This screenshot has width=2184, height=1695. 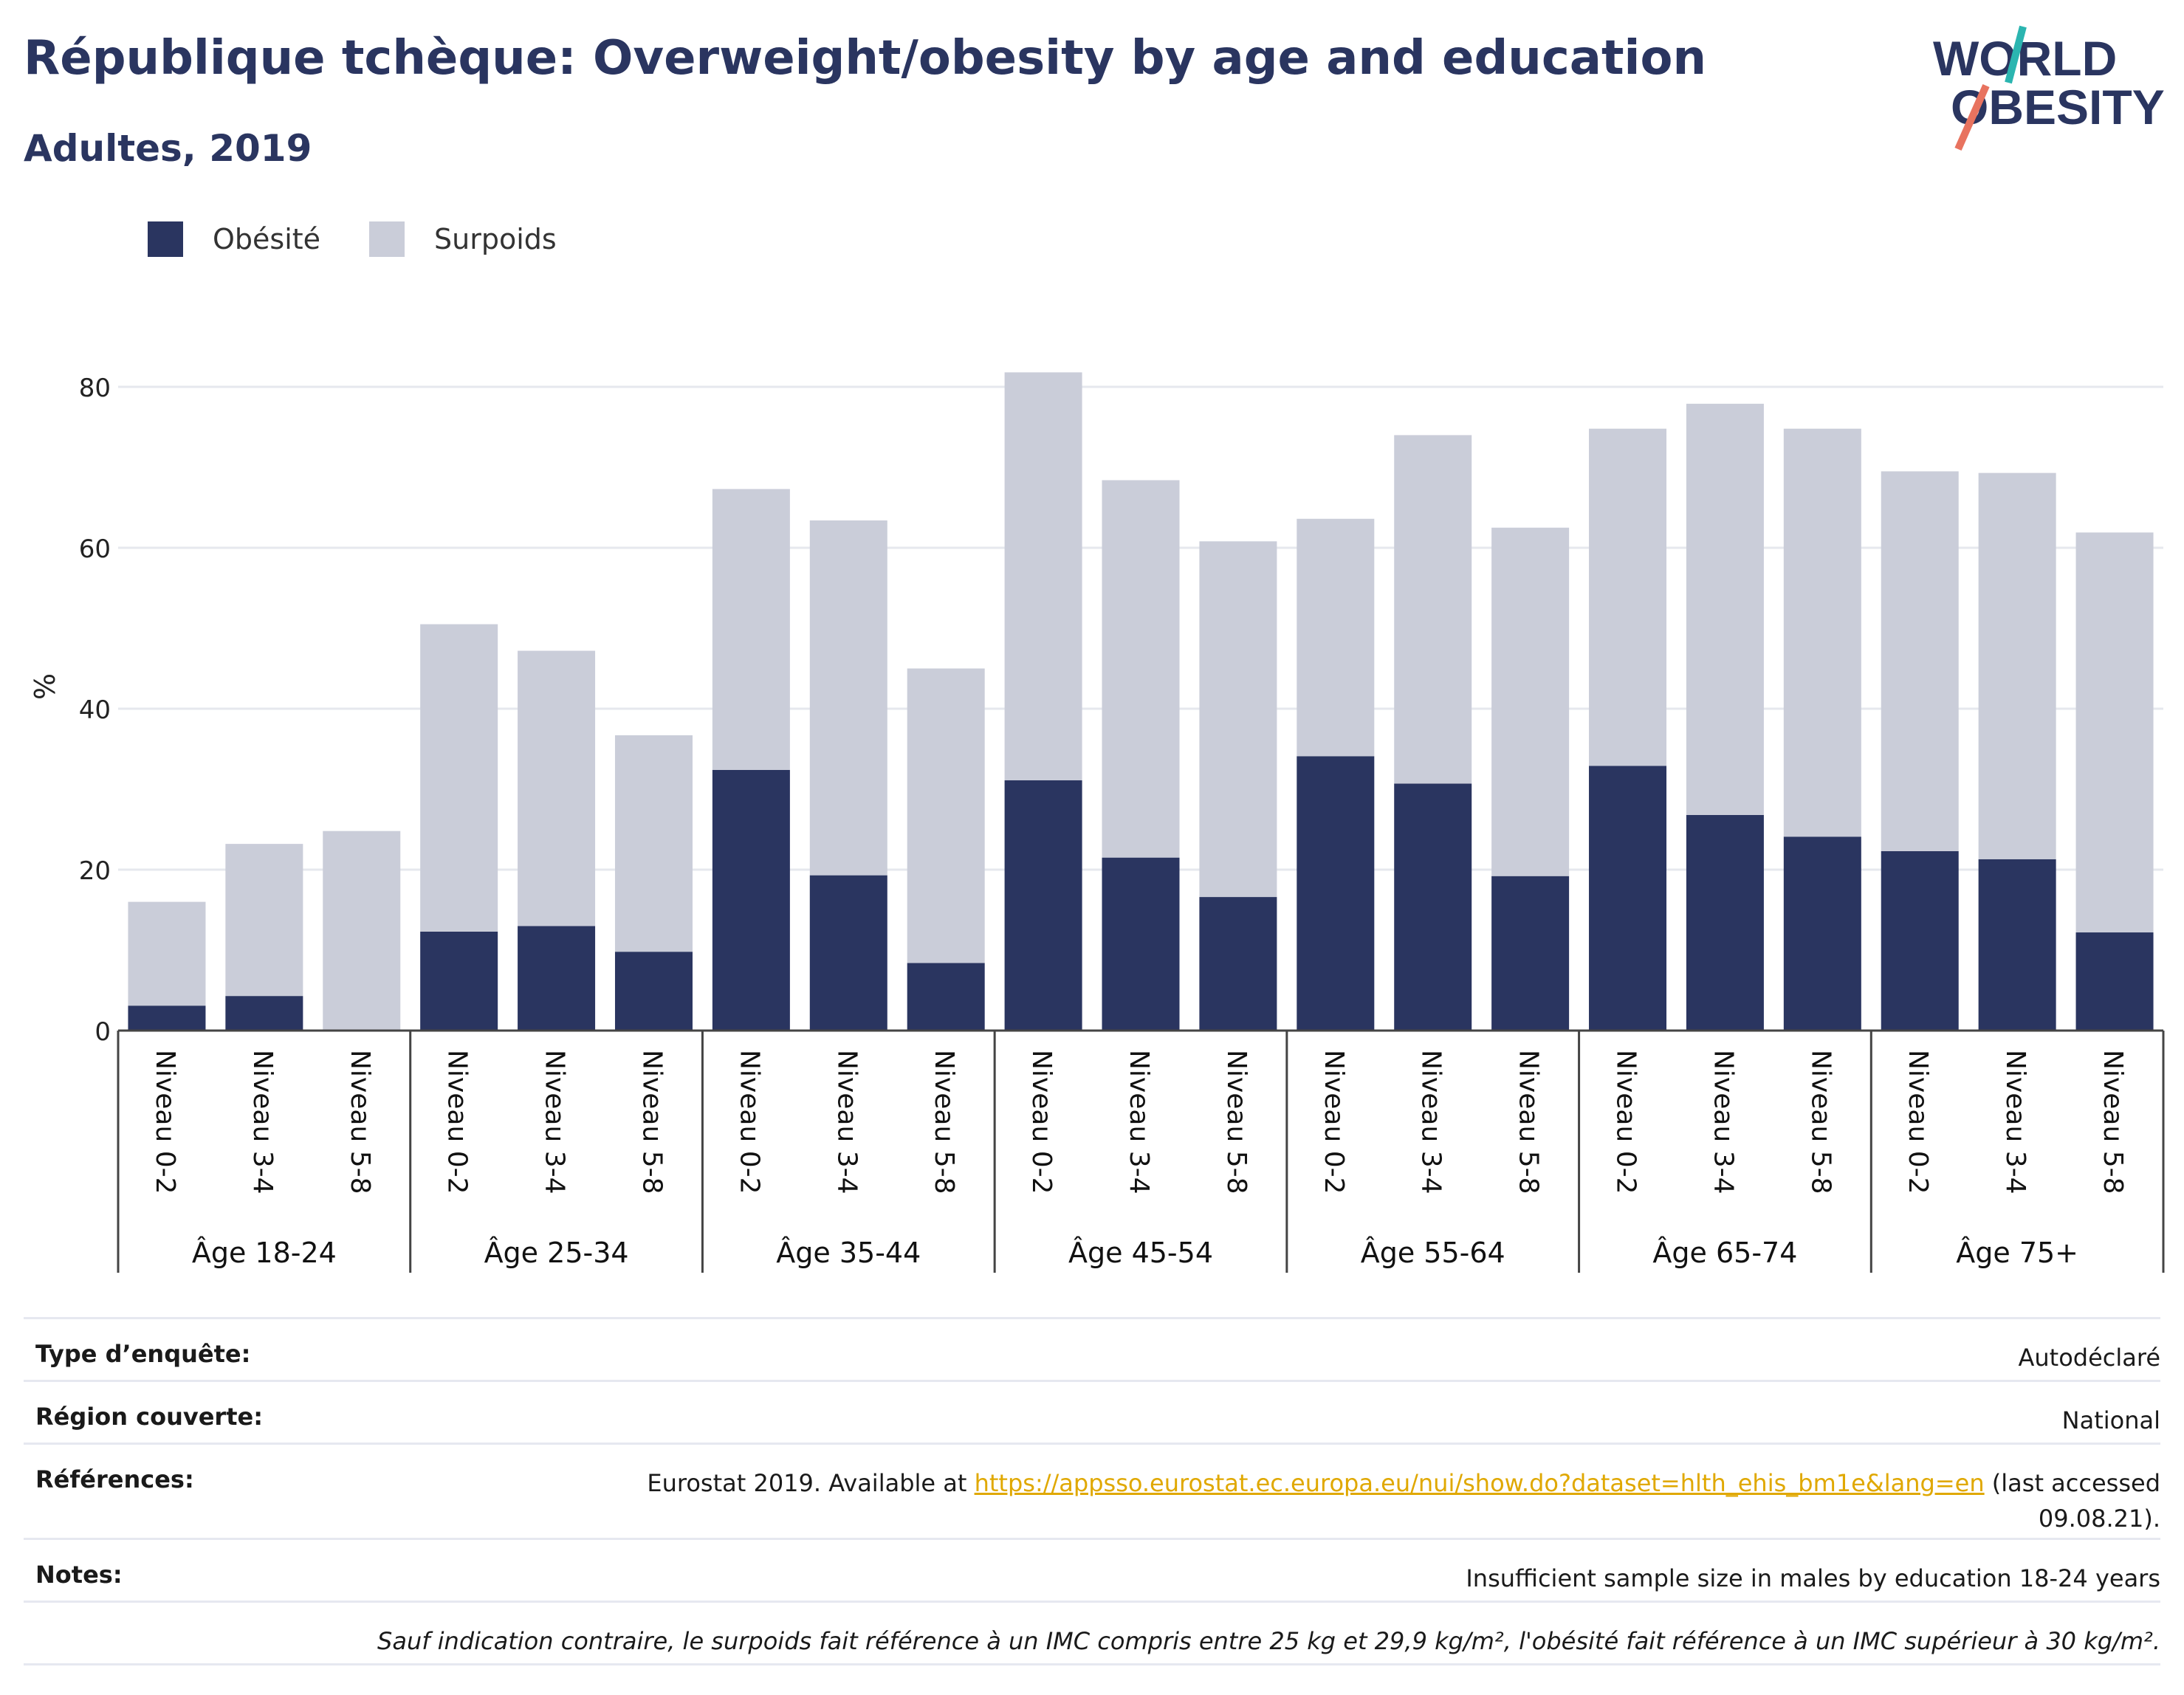 I want to click on info-row-survey: Type d’enquête: Autodéclaré, so click(x=1092, y=1348).